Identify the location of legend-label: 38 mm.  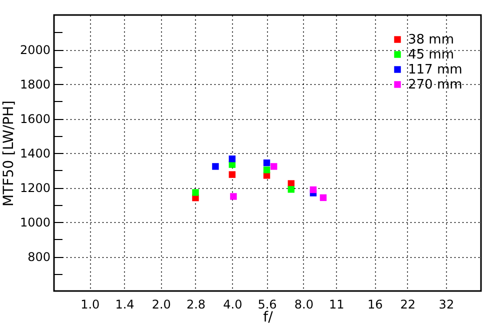
(431, 40).